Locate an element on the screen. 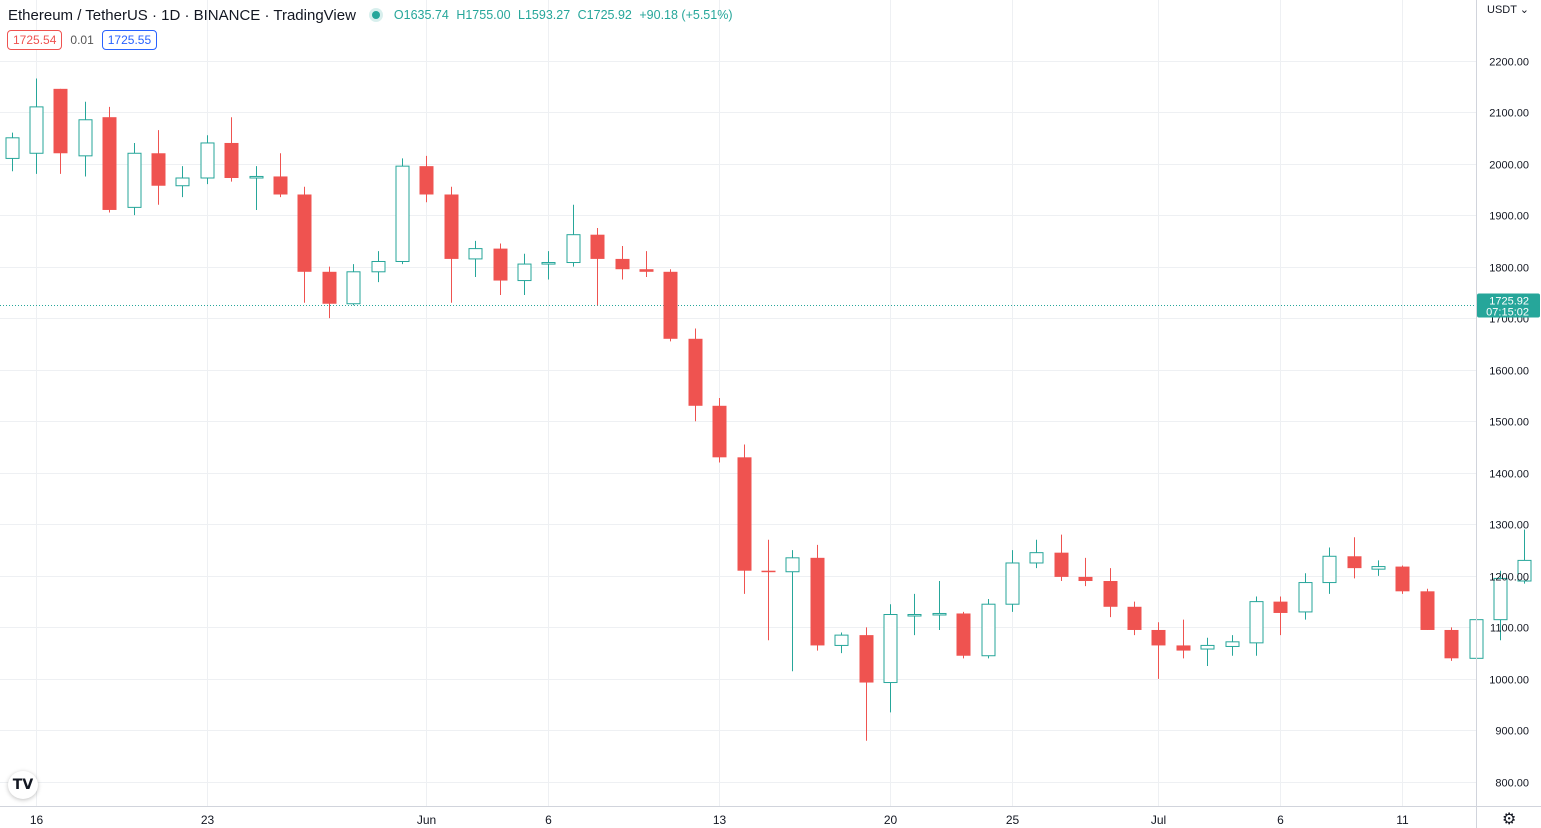 This screenshot has height=828, width=1541. x-tick-label: 6 is located at coordinates (548, 820).